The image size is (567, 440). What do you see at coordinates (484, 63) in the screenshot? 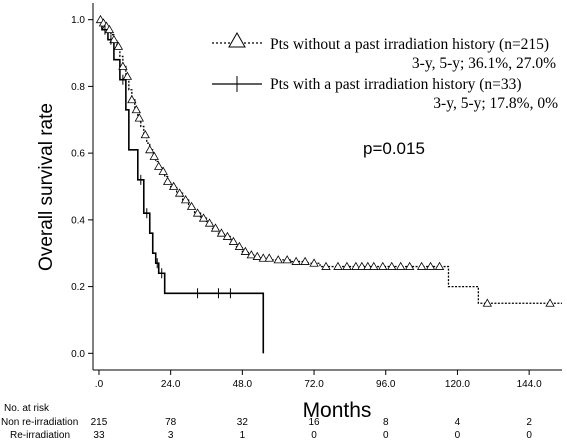
I see `legend-detail-non-reirradiation: 3-y, 5-y; 36.1%, 27.0%` at bounding box center [484, 63].